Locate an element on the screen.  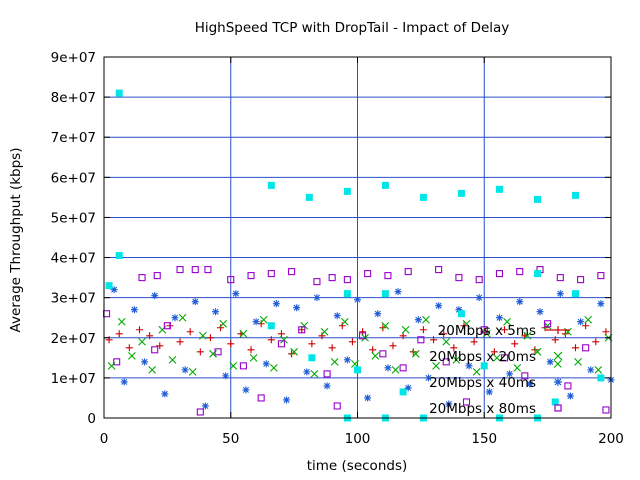
y-tick-label: 6e+07 is located at coordinates (73, 178).